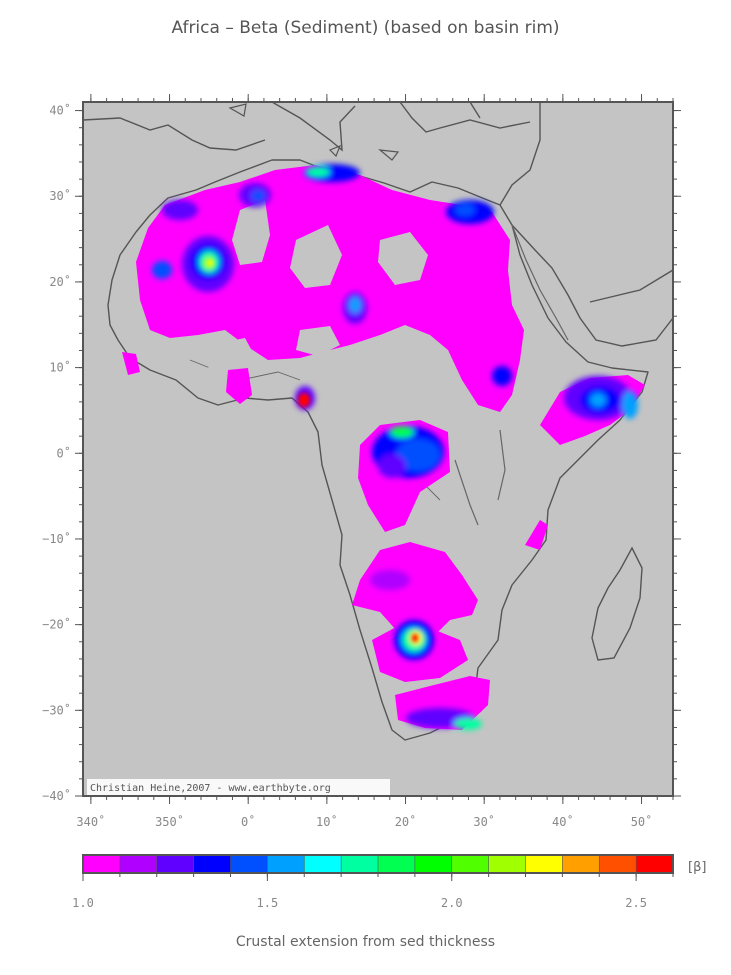 The height and width of the screenshot is (975, 731). What do you see at coordinates (268, 903) in the screenshot?
I see `colorbar-tick-label: 1.5` at bounding box center [268, 903].